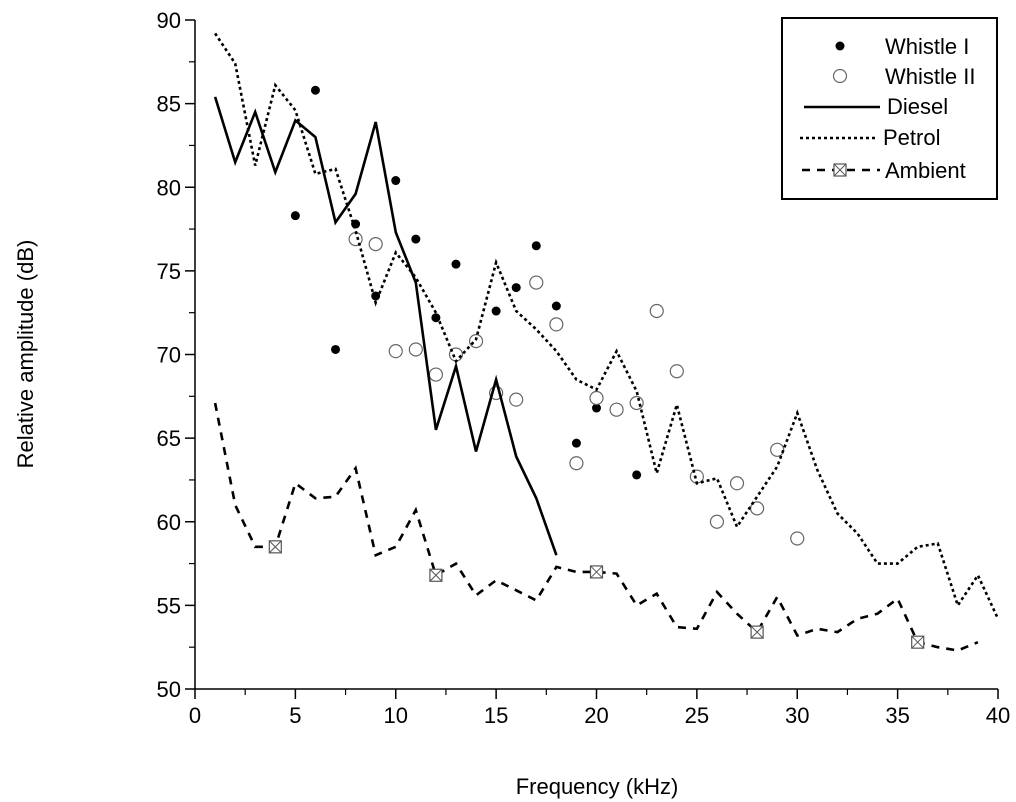 Image resolution: width=1016 pixels, height=802 pixels. I want to click on x-tick-label: 35, so click(897, 715).